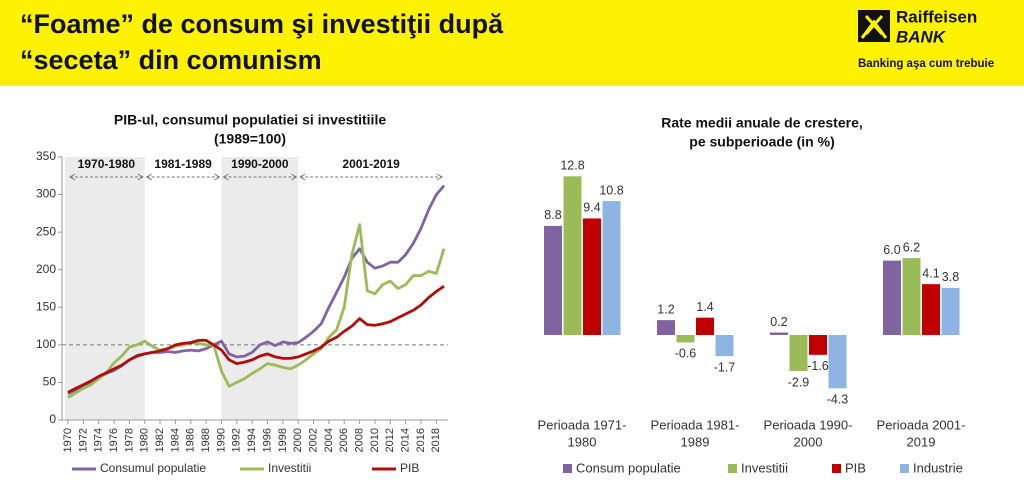 The width and height of the screenshot is (1024, 493). What do you see at coordinates (695, 441) in the screenshot?
I see `x-tick-label: 1989` at bounding box center [695, 441].